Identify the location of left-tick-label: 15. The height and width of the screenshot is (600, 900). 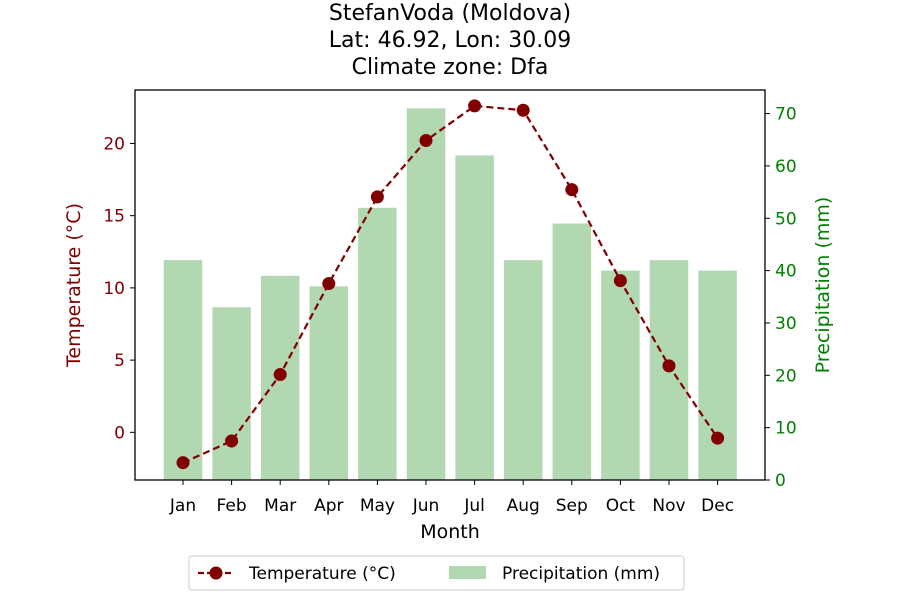
(114, 217).